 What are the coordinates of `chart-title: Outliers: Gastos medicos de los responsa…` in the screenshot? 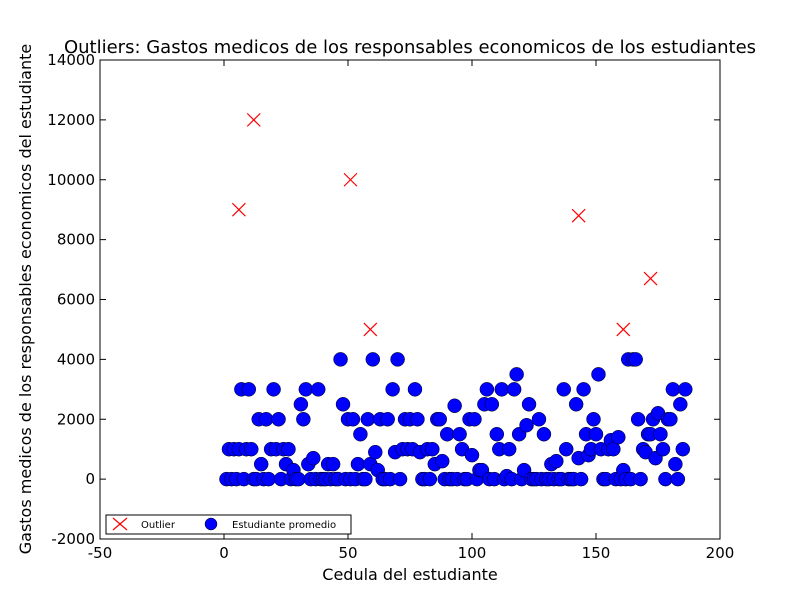 It's located at (410, 47).